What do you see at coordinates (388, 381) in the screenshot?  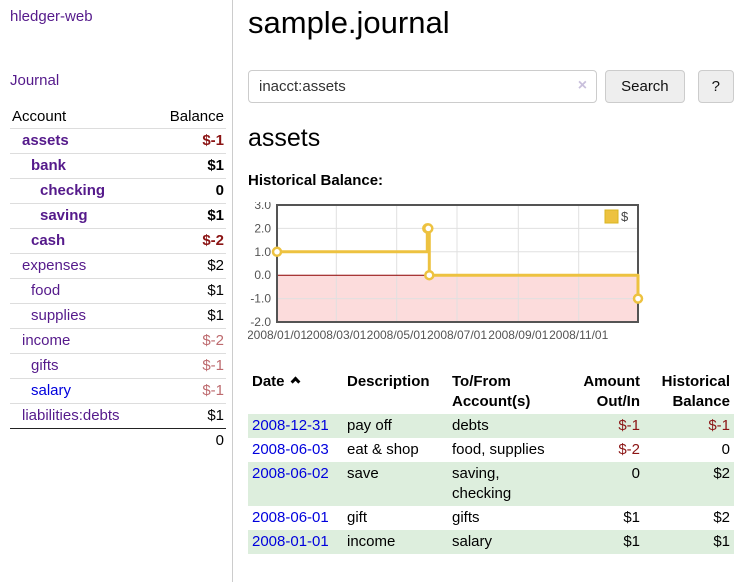 I see `description-column-header: Description` at bounding box center [388, 381].